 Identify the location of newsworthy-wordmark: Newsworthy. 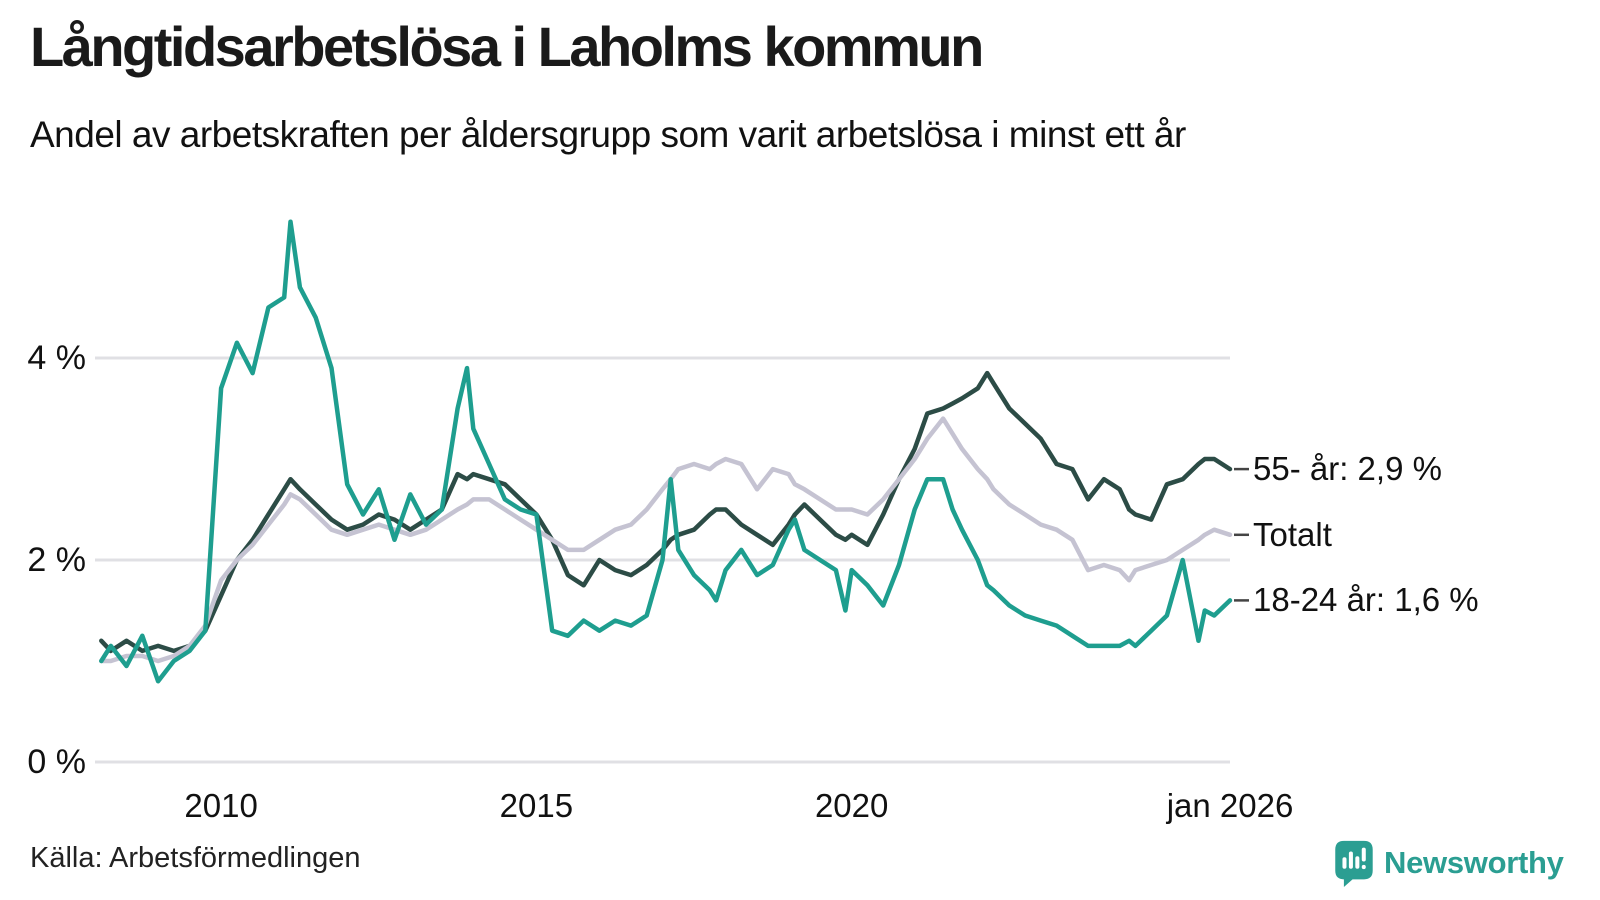
(1474, 862).